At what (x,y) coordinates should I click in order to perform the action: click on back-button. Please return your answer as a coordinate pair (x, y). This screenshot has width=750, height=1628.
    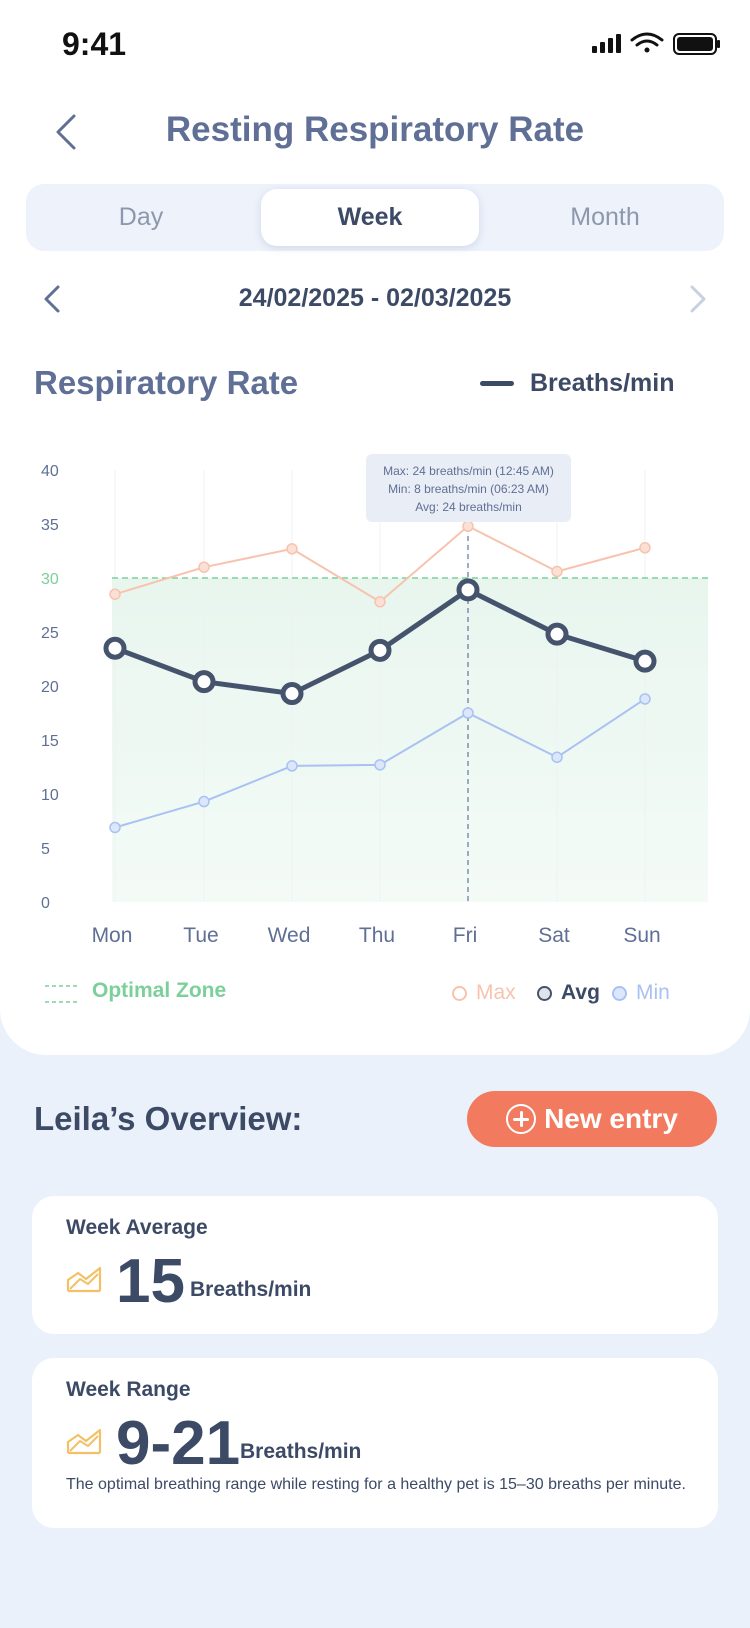
    Looking at the image, I should click on (70, 132).